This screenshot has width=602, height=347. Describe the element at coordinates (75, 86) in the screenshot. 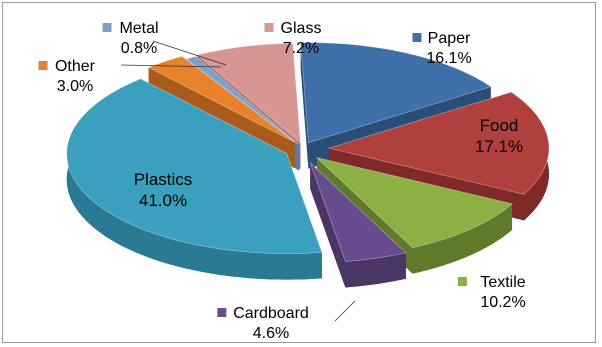

I see `value-label-other: 3.0%` at that location.